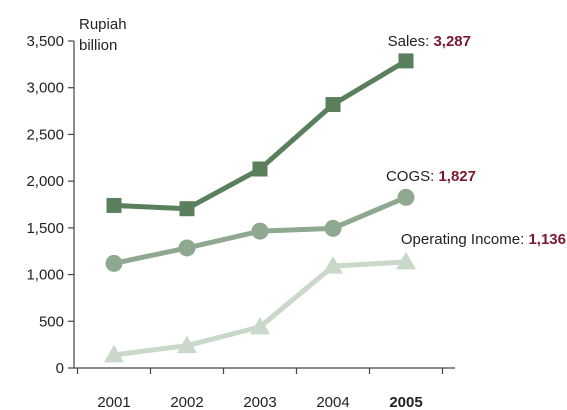 The height and width of the screenshot is (410, 567). What do you see at coordinates (457, 176) in the screenshot?
I see `annotation-value: 1,827` at bounding box center [457, 176].